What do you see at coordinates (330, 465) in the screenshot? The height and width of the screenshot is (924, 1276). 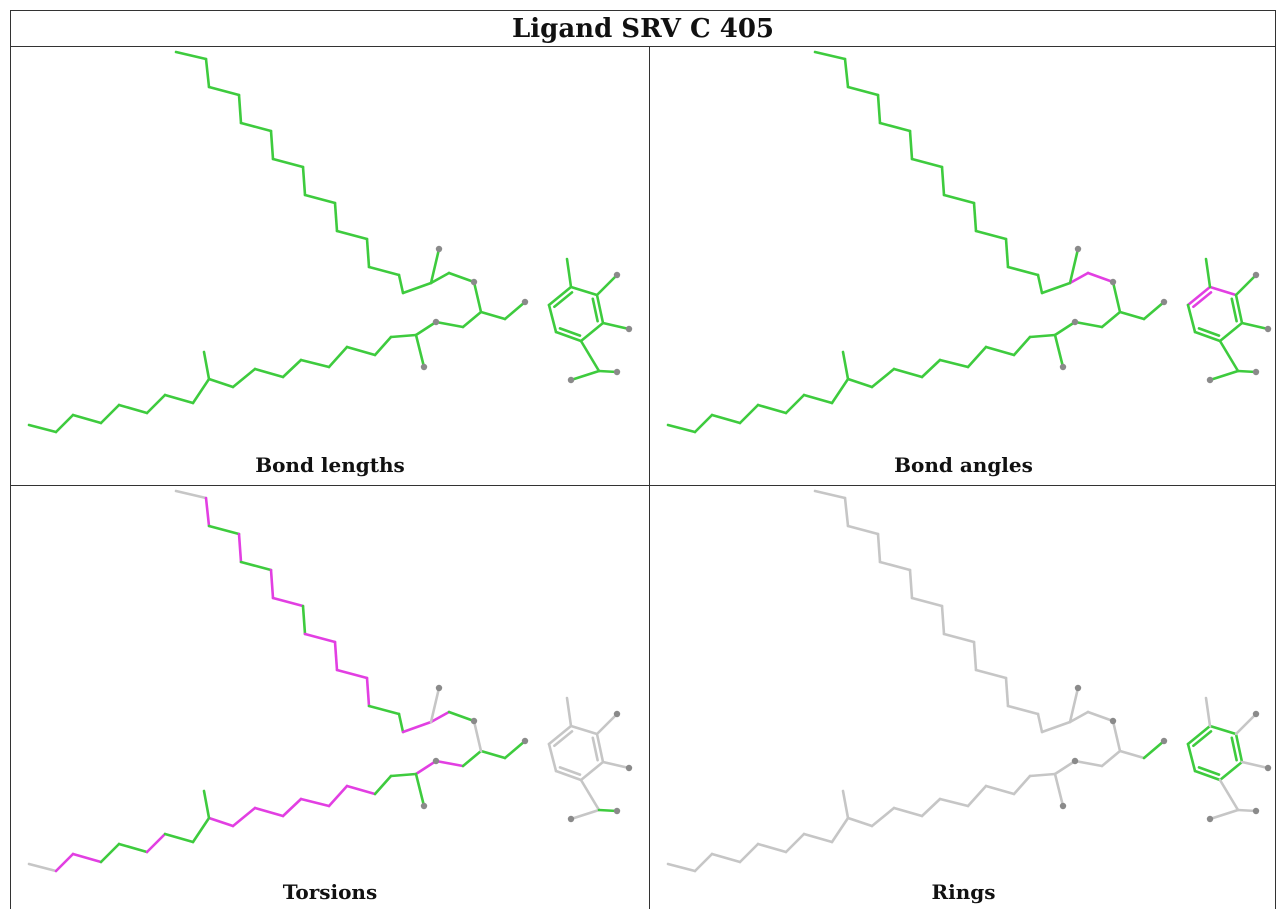 I see `panel-label-bond-lengths: Bond lengths` at bounding box center [330, 465].